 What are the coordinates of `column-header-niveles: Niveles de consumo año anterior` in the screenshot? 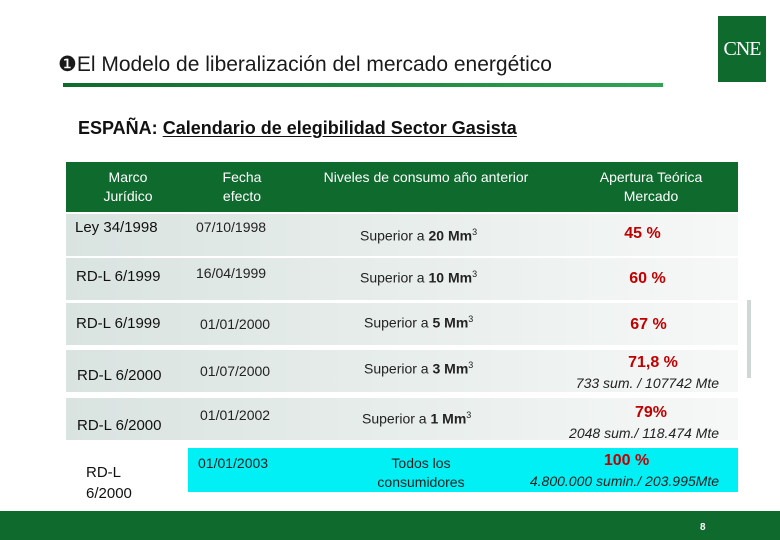 It's located at (426, 177).